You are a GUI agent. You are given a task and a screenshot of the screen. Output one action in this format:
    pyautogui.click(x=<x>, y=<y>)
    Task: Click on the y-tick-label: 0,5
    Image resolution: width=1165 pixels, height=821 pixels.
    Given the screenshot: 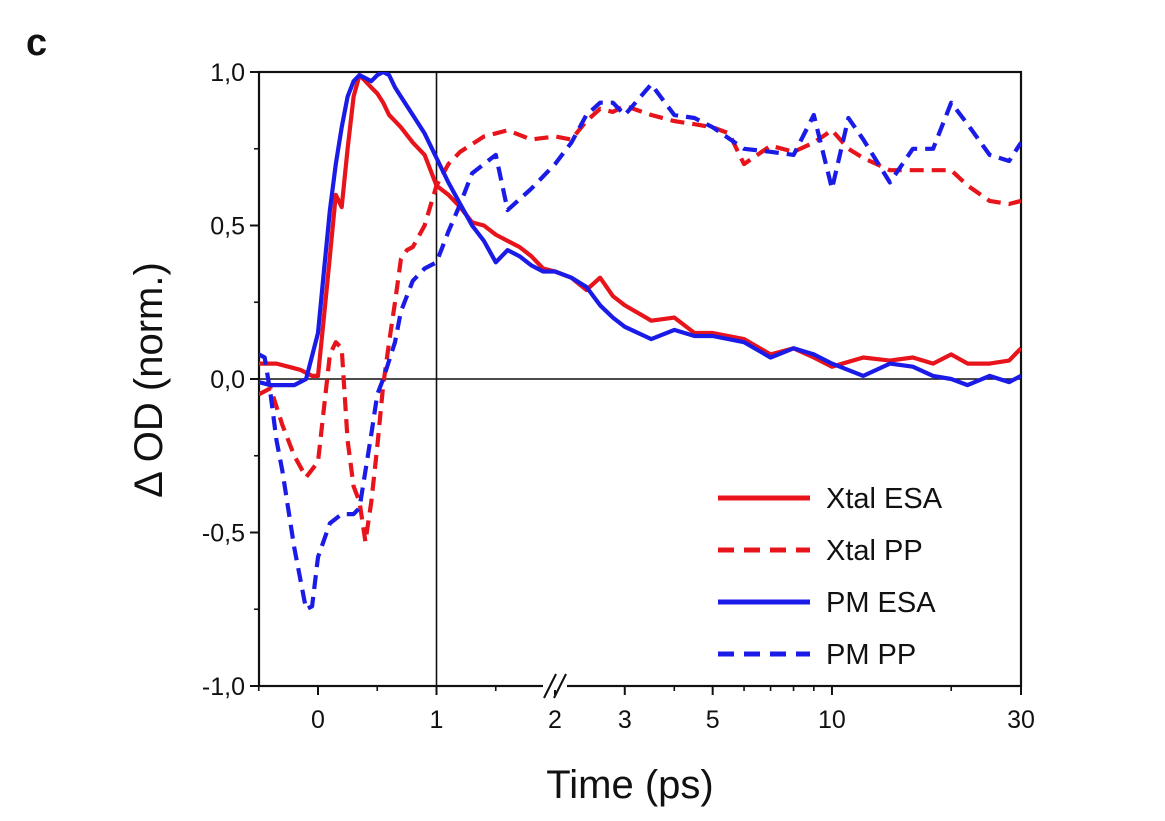 What is the action you would take?
    pyautogui.click(x=227, y=227)
    